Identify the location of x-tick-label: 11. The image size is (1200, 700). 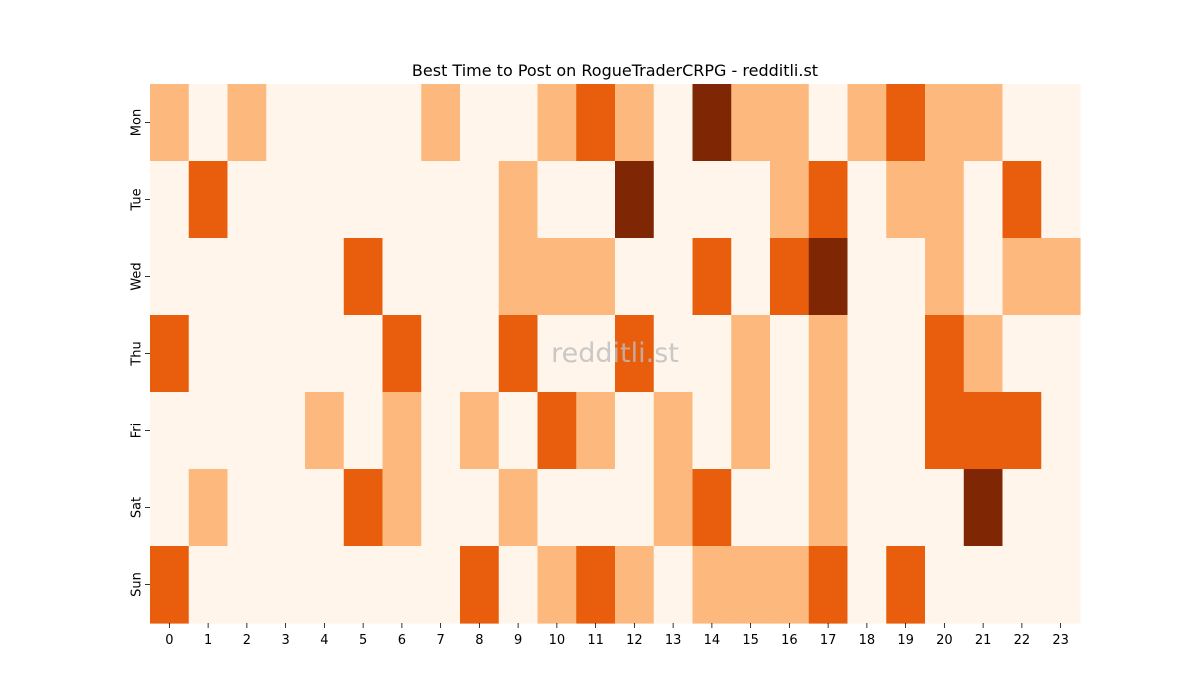
(595, 640).